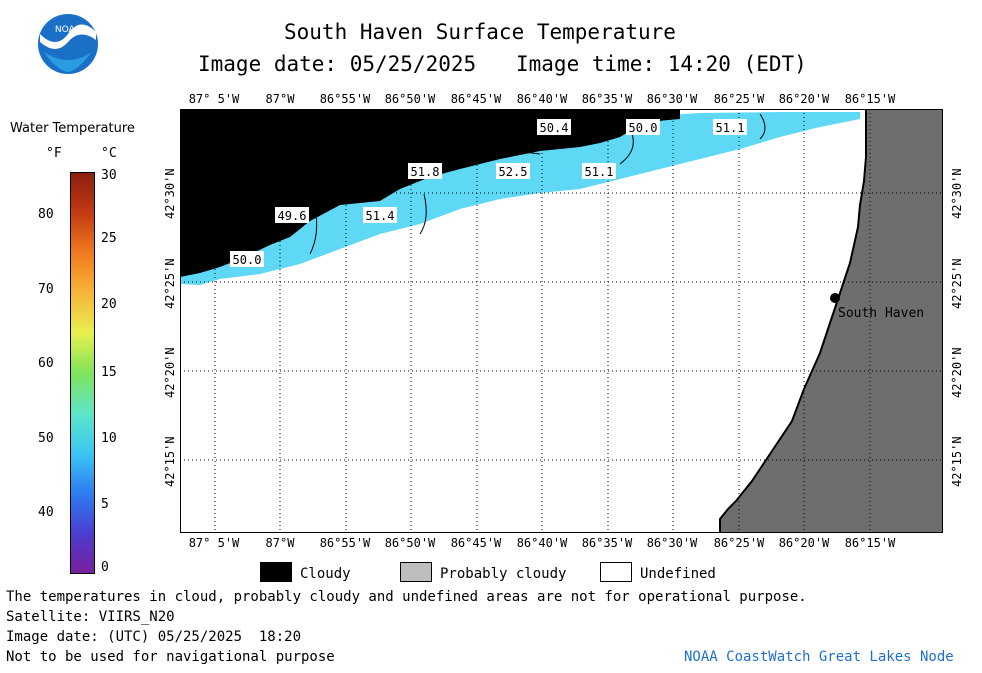 The image size is (982, 673). Describe the element at coordinates (68, 44) in the screenshot. I see `noaa-logo: NOAA` at that location.